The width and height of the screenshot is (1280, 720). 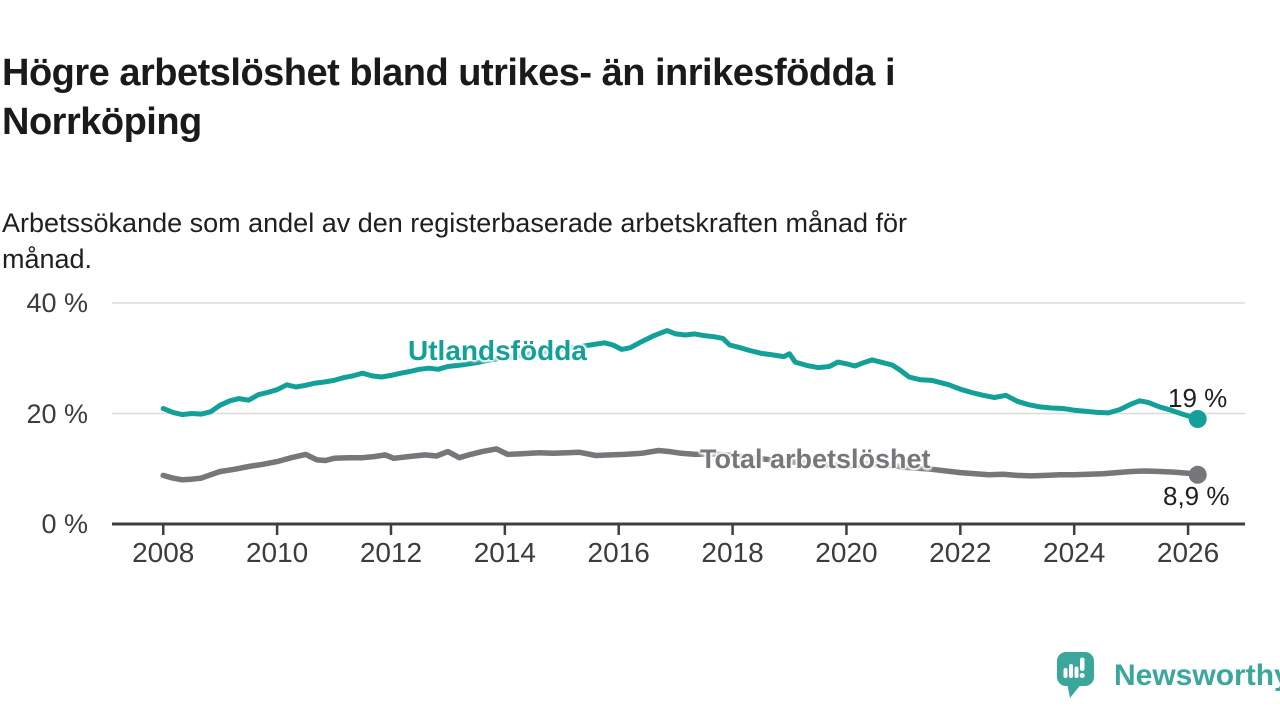 I want to click on logo-text: Newsworthy, so click(x=1197, y=675).